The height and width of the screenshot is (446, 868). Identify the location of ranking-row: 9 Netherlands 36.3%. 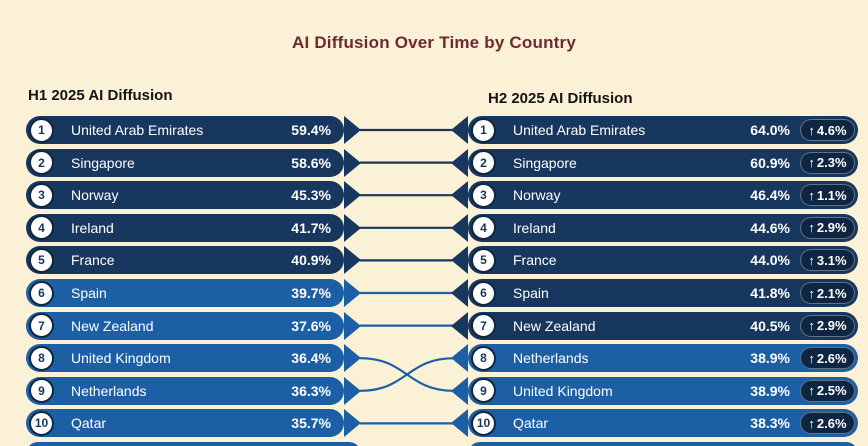
(193, 390).